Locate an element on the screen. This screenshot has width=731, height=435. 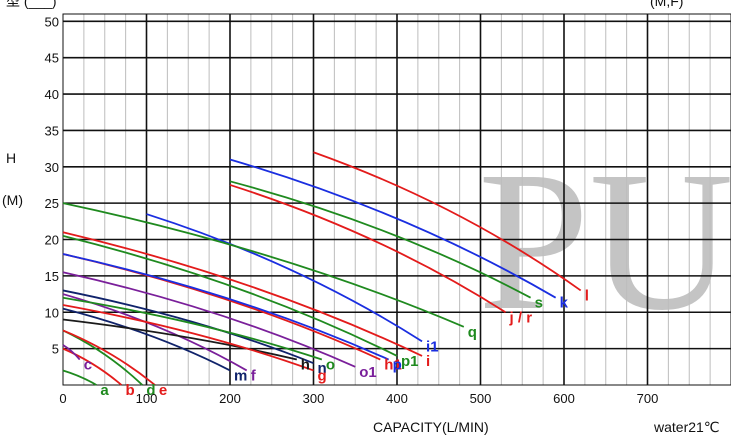
y-tick-label: 15 is located at coordinates (52, 276).